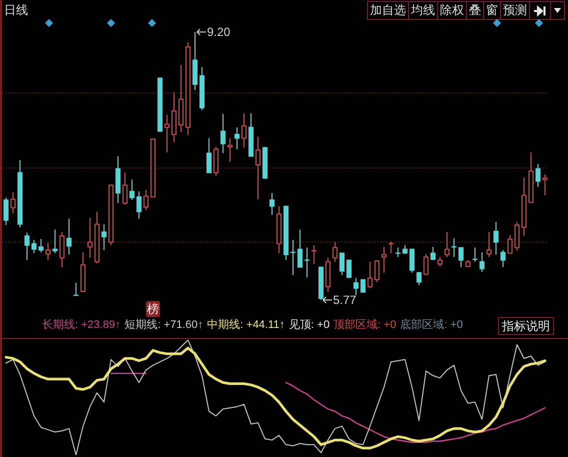  Describe the element at coordinates (164, 325) in the screenshot. I see `text: 短期线: +71.60↑` at that location.